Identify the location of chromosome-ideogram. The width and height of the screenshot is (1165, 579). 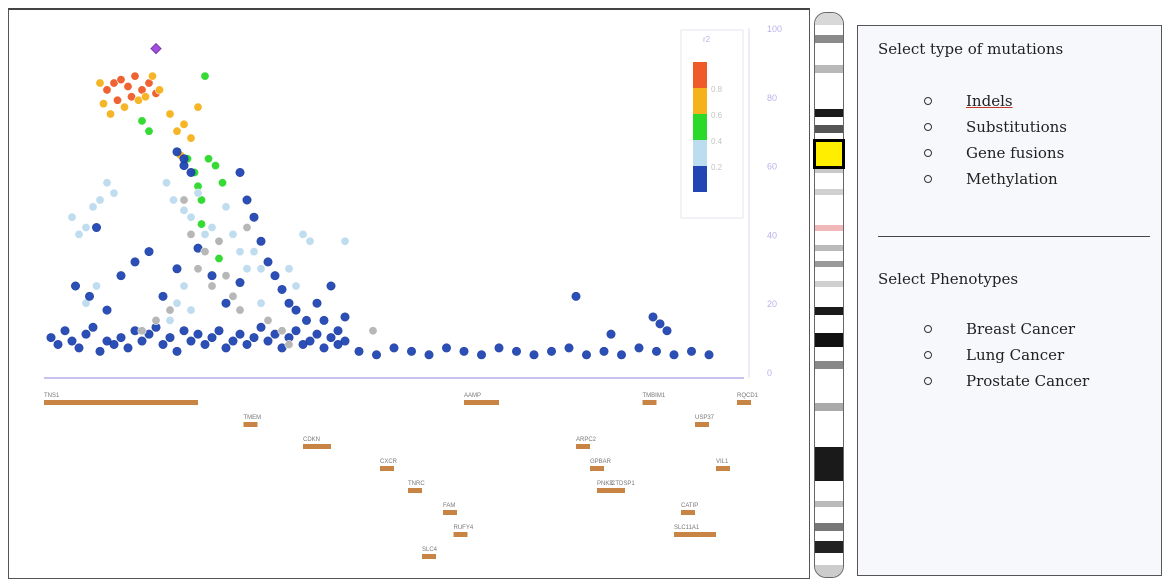
(829, 295).